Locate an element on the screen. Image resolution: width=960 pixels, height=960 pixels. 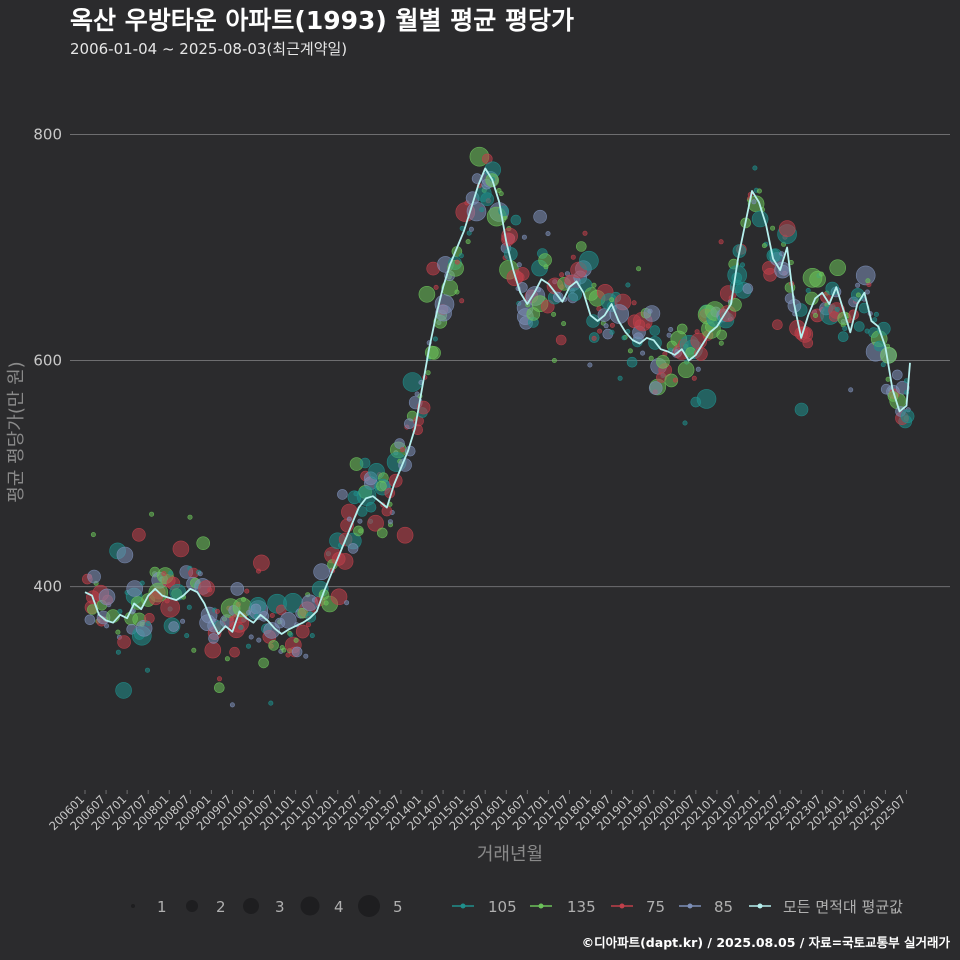
legend-key-85-dot is located at coordinates (690, 906).